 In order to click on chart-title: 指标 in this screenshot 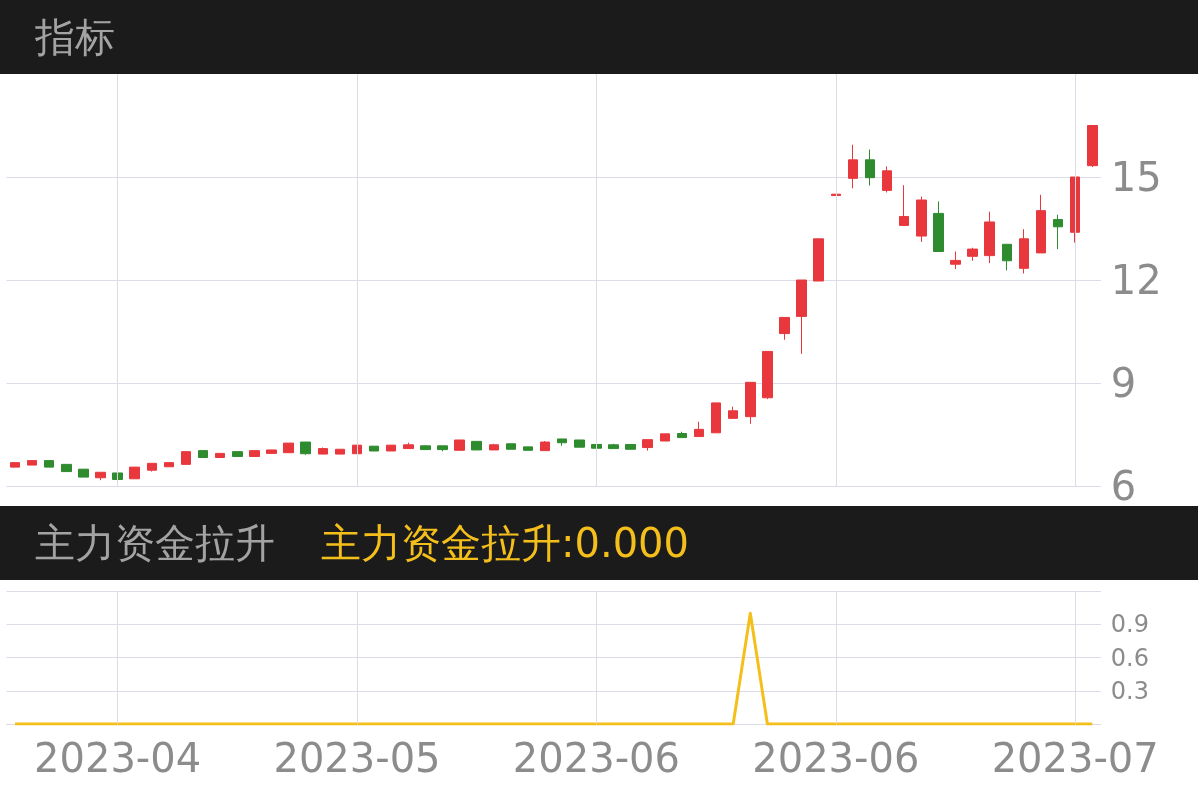, I will do `click(75, 37)`.